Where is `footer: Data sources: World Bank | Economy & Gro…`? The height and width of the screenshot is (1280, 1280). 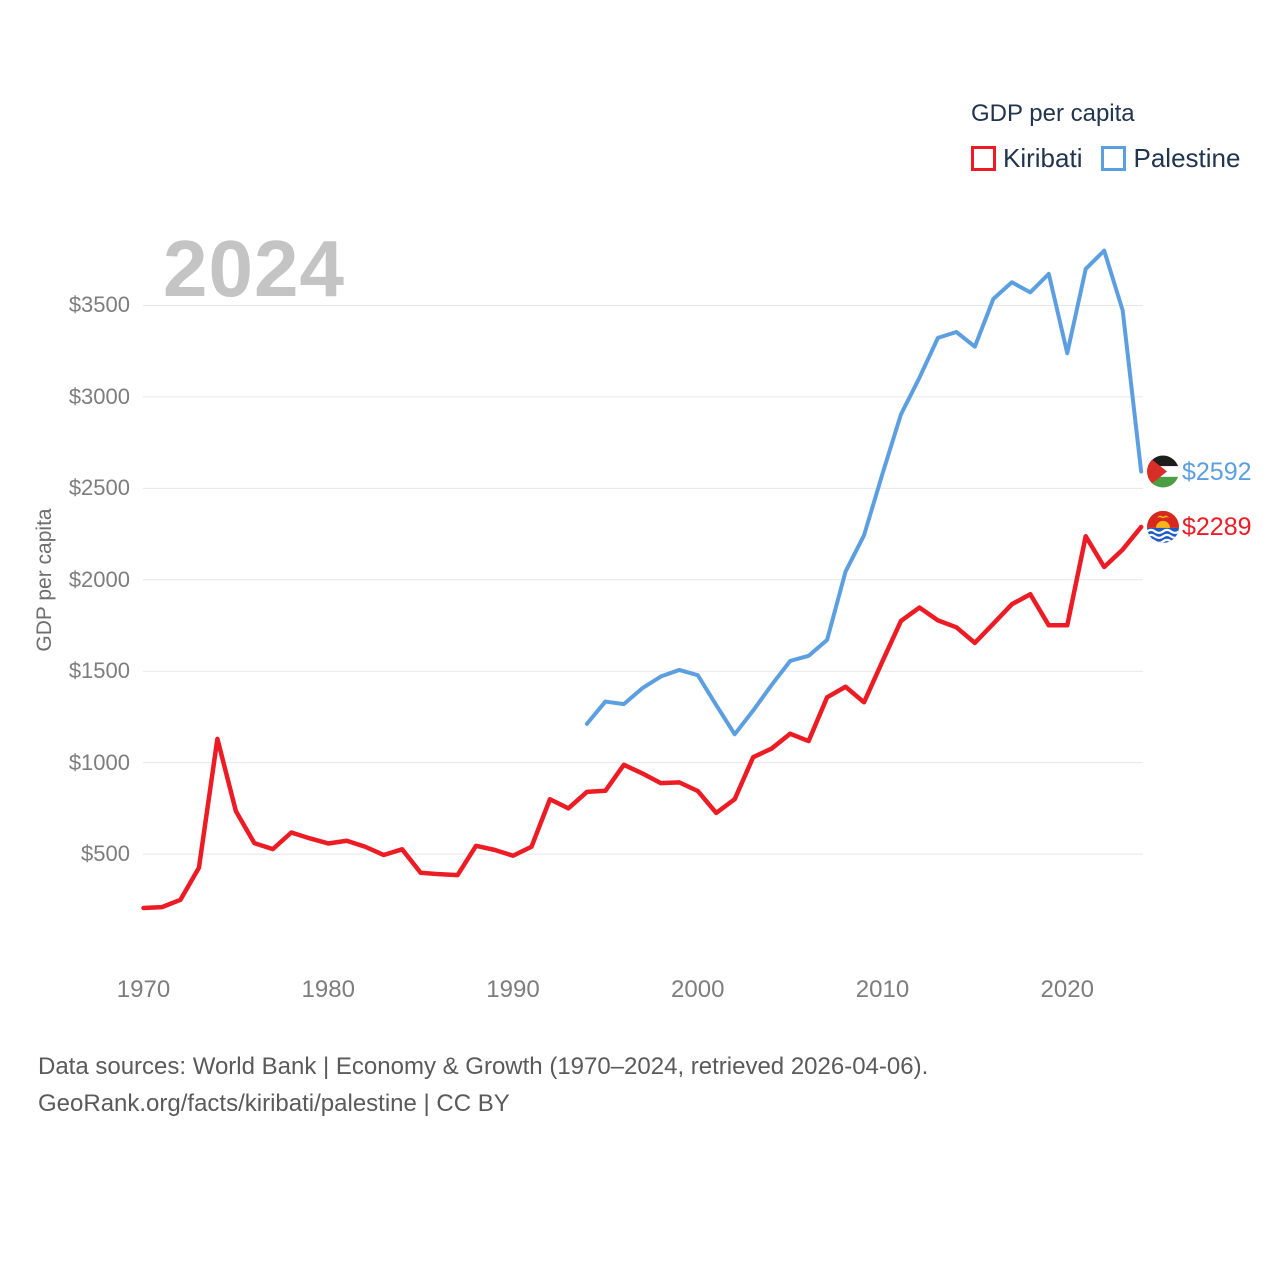
footer: Data sources: World Bank | Economy & Gro… is located at coordinates (483, 1085).